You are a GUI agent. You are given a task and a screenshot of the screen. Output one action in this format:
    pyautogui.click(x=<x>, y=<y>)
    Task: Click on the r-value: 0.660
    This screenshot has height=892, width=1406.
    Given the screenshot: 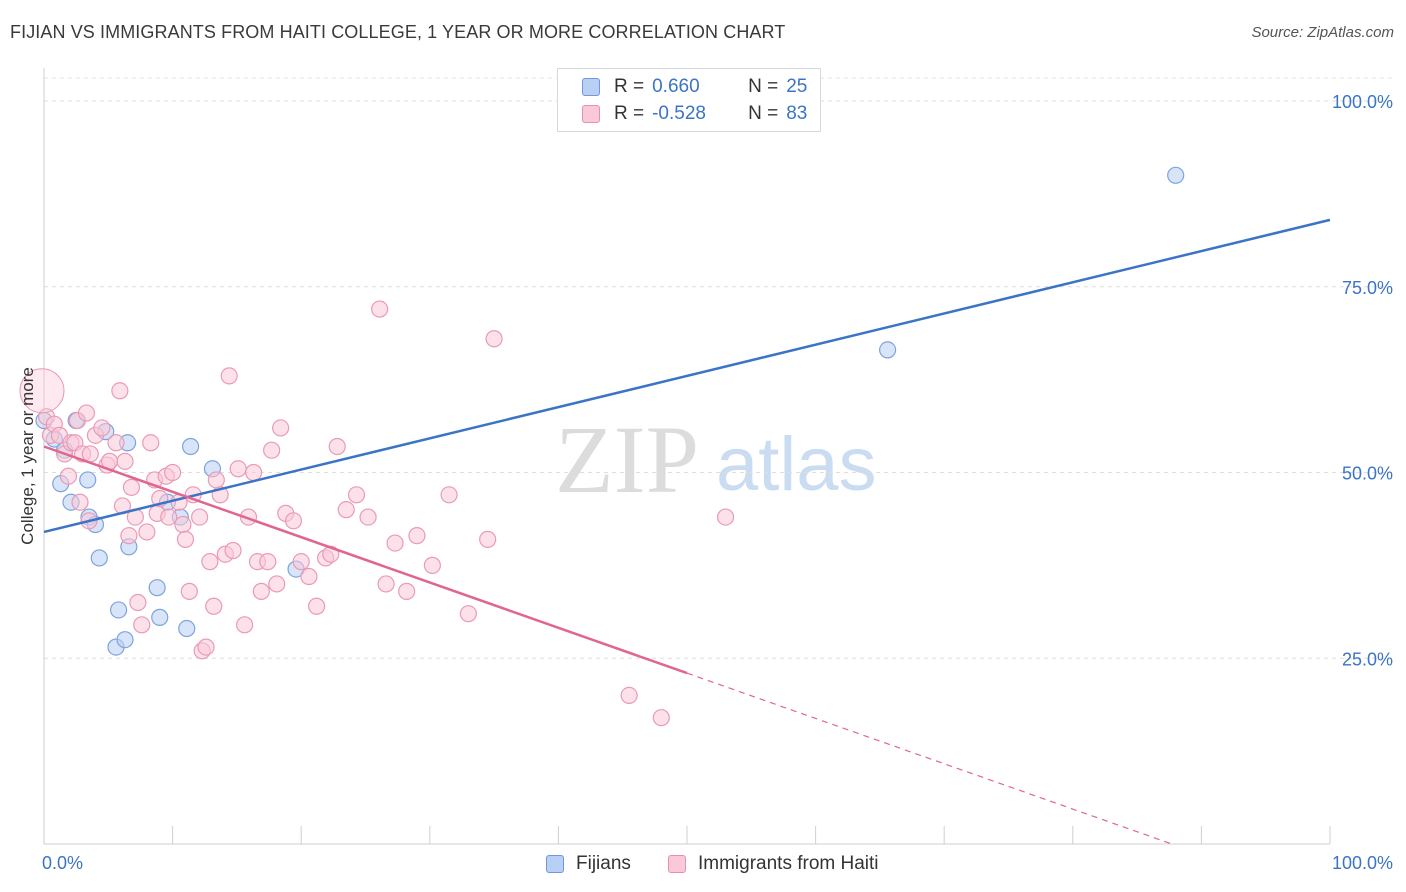 What is the action you would take?
    pyautogui.click(x=676, y=86)
    